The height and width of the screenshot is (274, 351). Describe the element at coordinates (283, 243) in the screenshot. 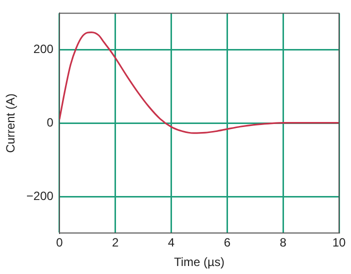

I see `x-tick-label: 8` at that location.